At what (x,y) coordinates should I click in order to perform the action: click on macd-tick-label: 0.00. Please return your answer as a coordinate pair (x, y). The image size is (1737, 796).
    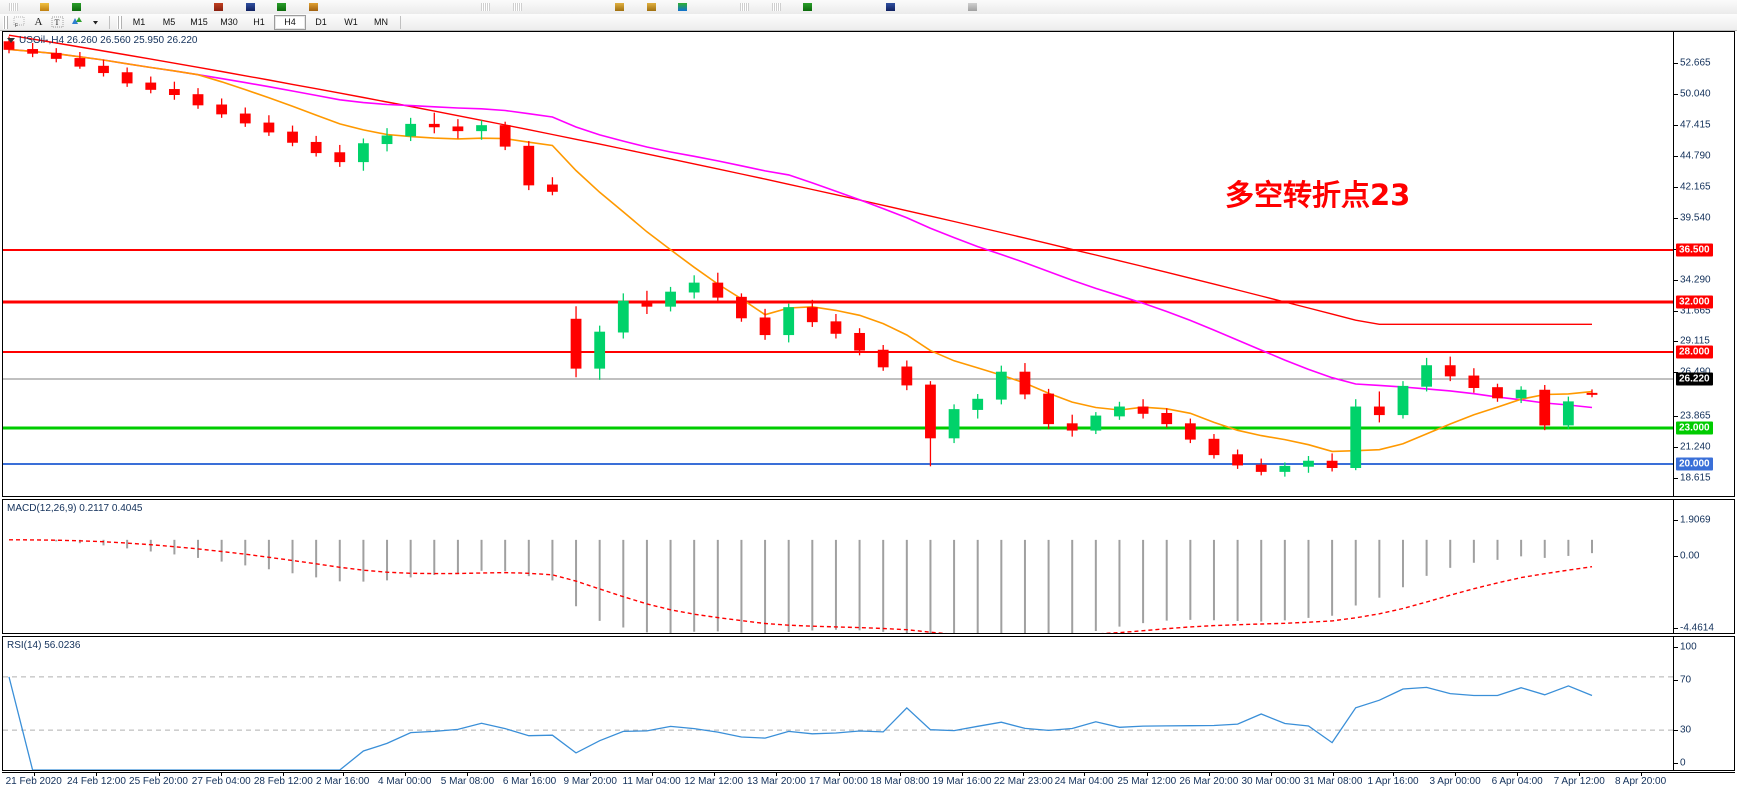
    Looking at the image, I should click on (1690, 556).